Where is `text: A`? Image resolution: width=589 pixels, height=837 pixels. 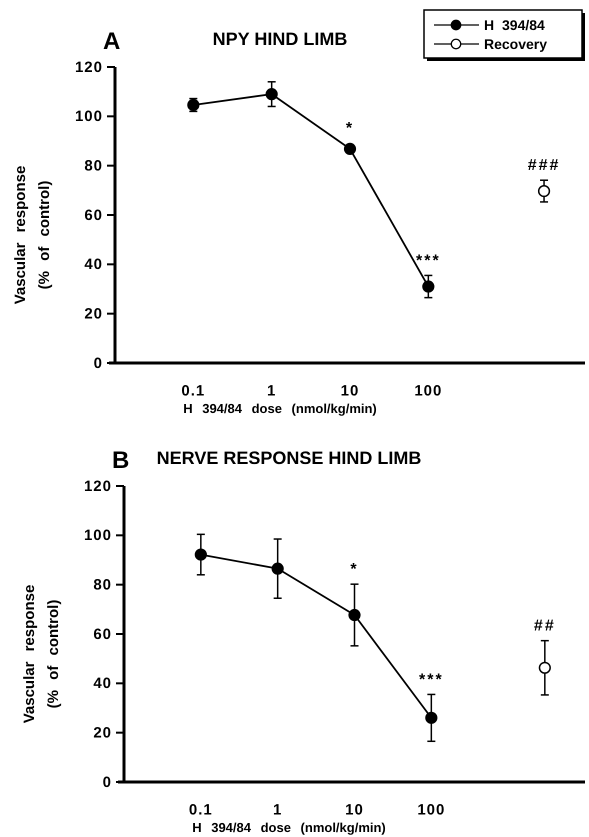 text: A is located at coordinates (111, 41).